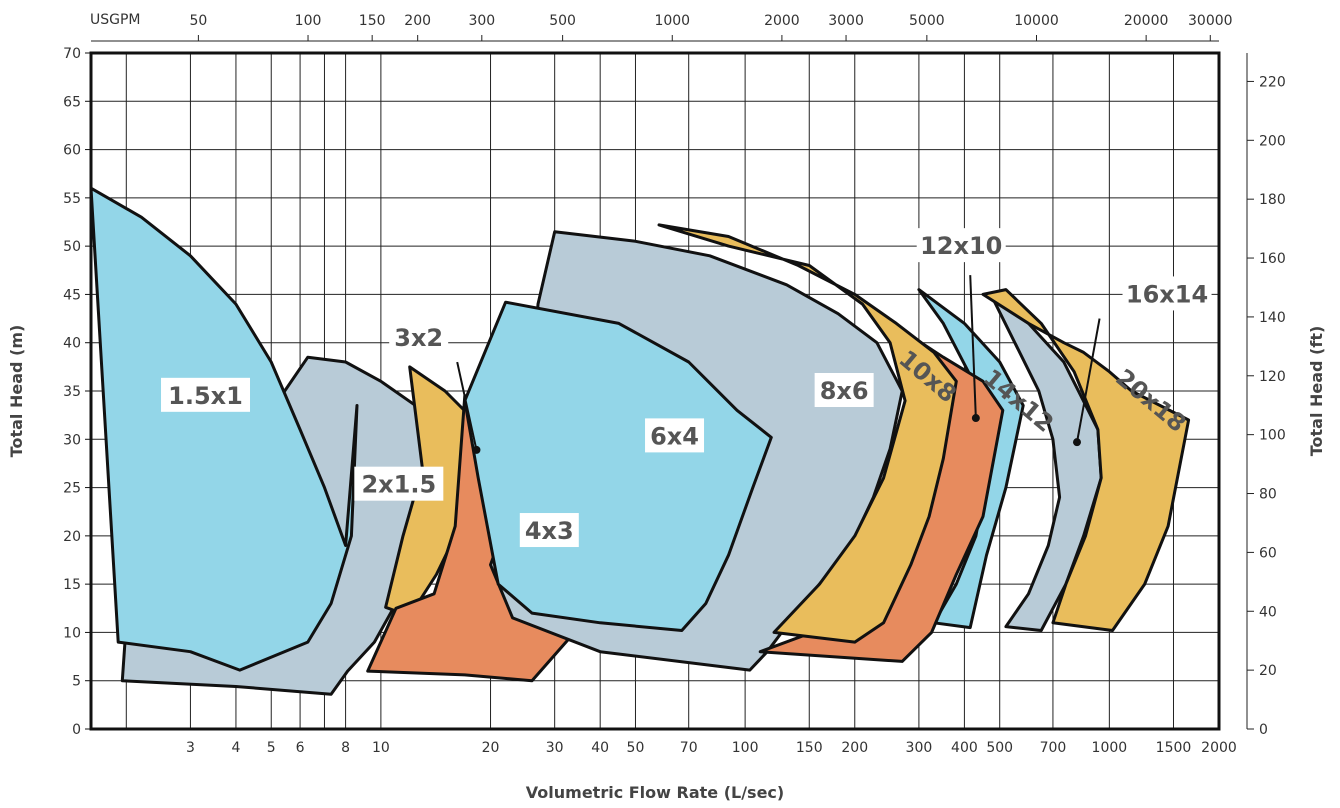 This screenshot has width=1340, height=808. Describe the element at coordinates (72, 392) in the screenshot. I see `y-tick-label: 35` at that location.